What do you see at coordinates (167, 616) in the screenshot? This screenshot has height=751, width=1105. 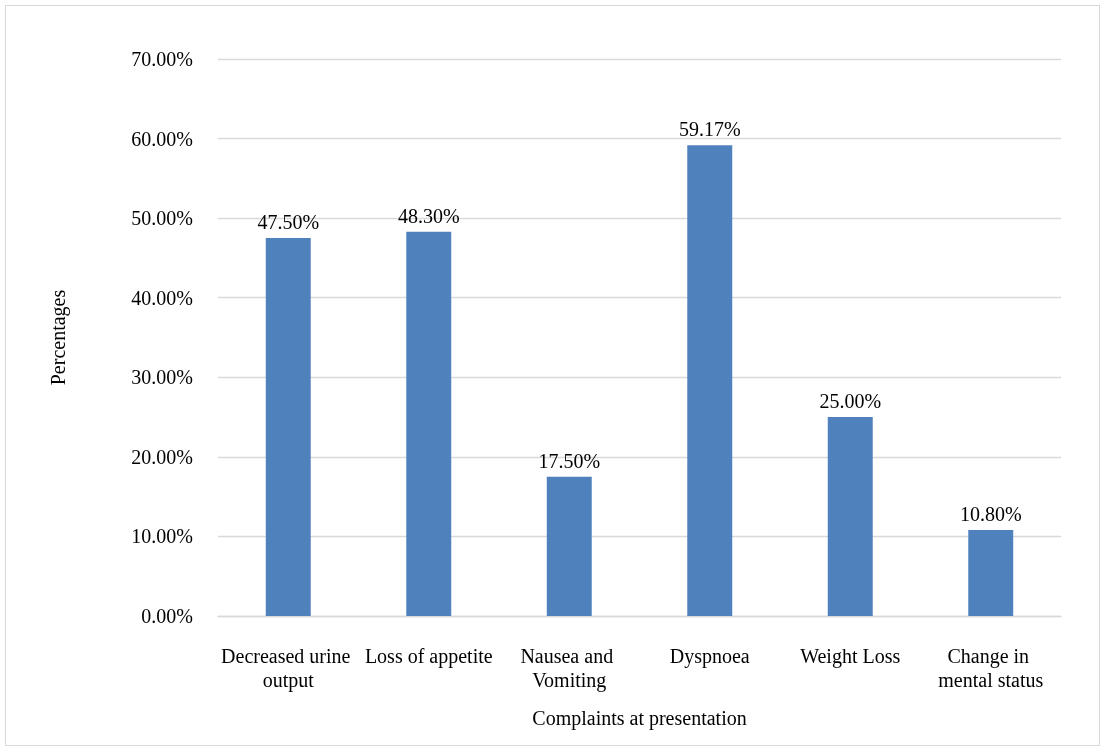 I see `y-tick-label: 0.00%` at bounding box center [167, 616].